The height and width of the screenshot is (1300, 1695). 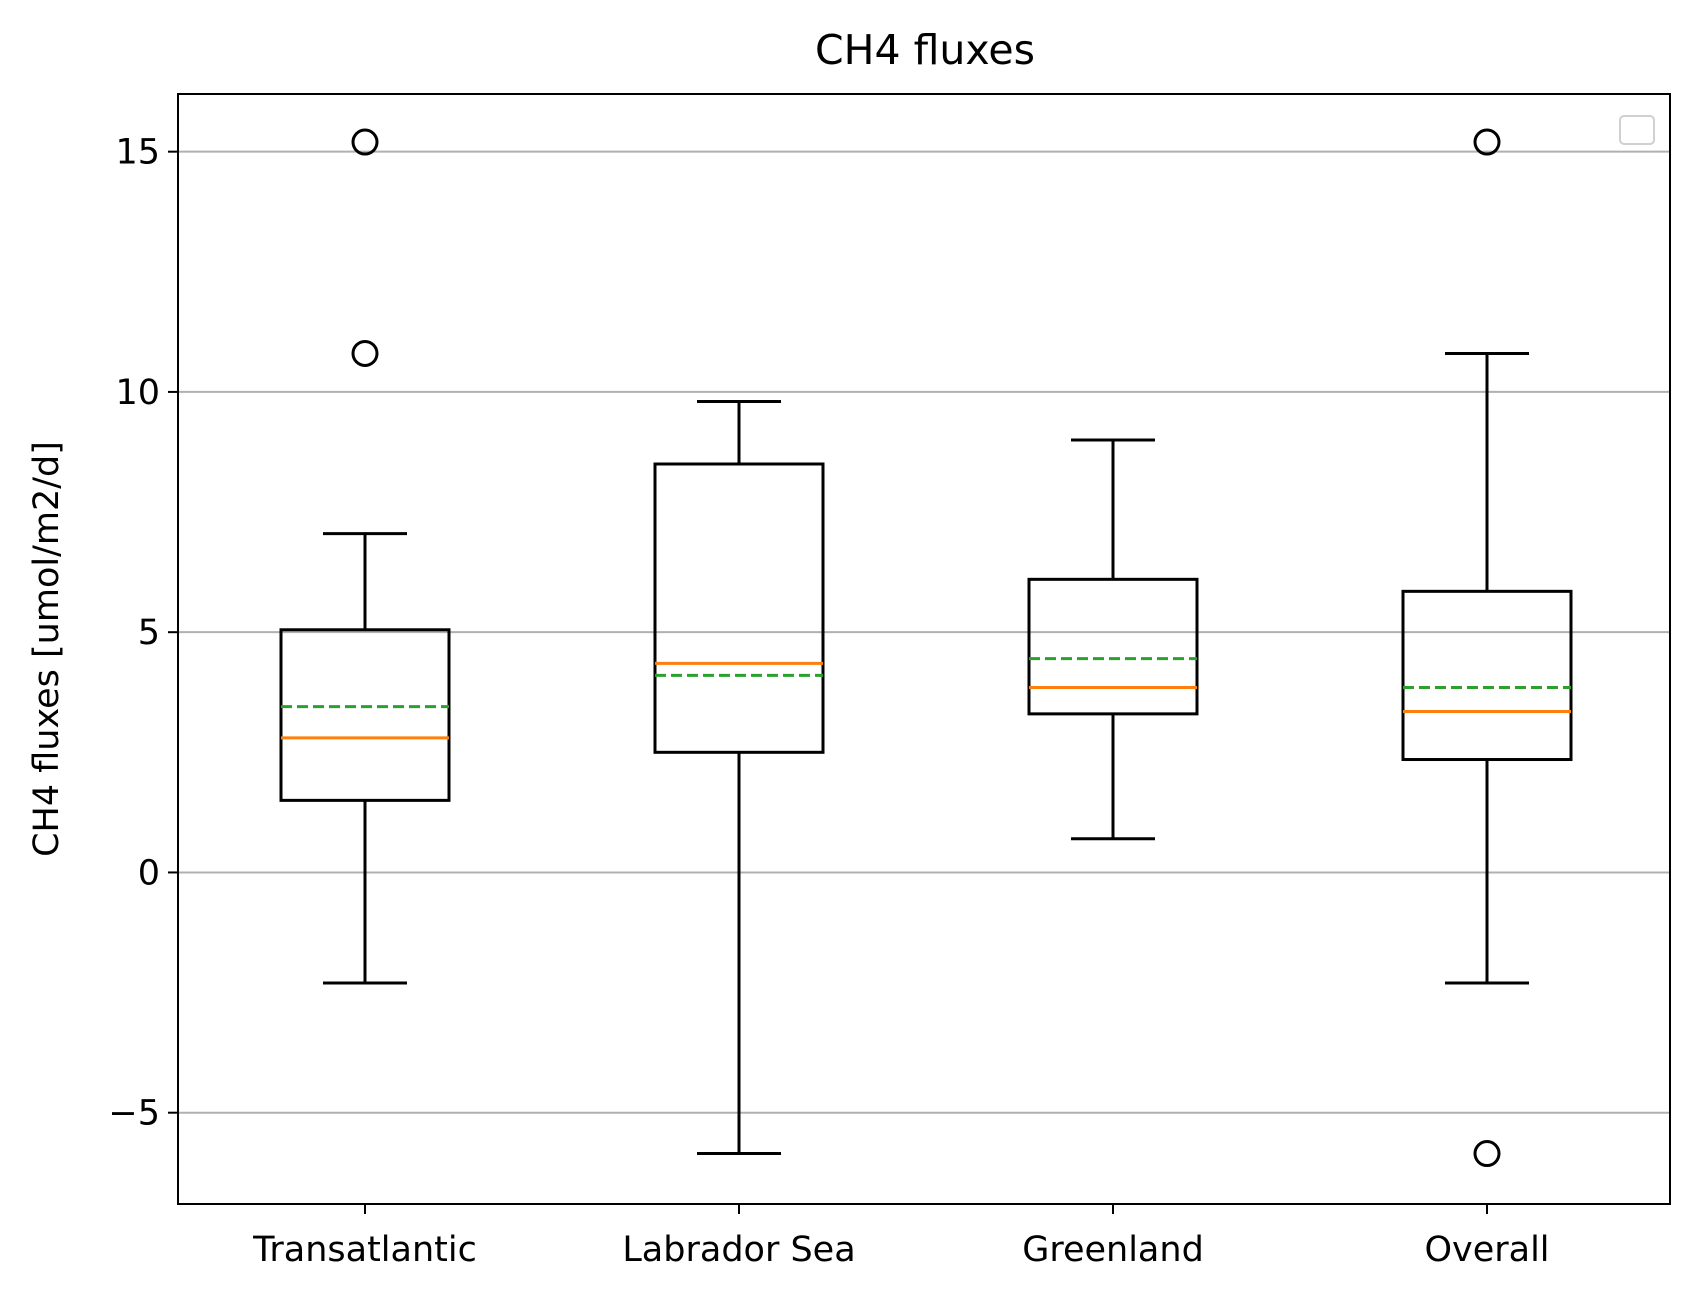 I want to click on box-greenland, so click(x=1113, y=639).